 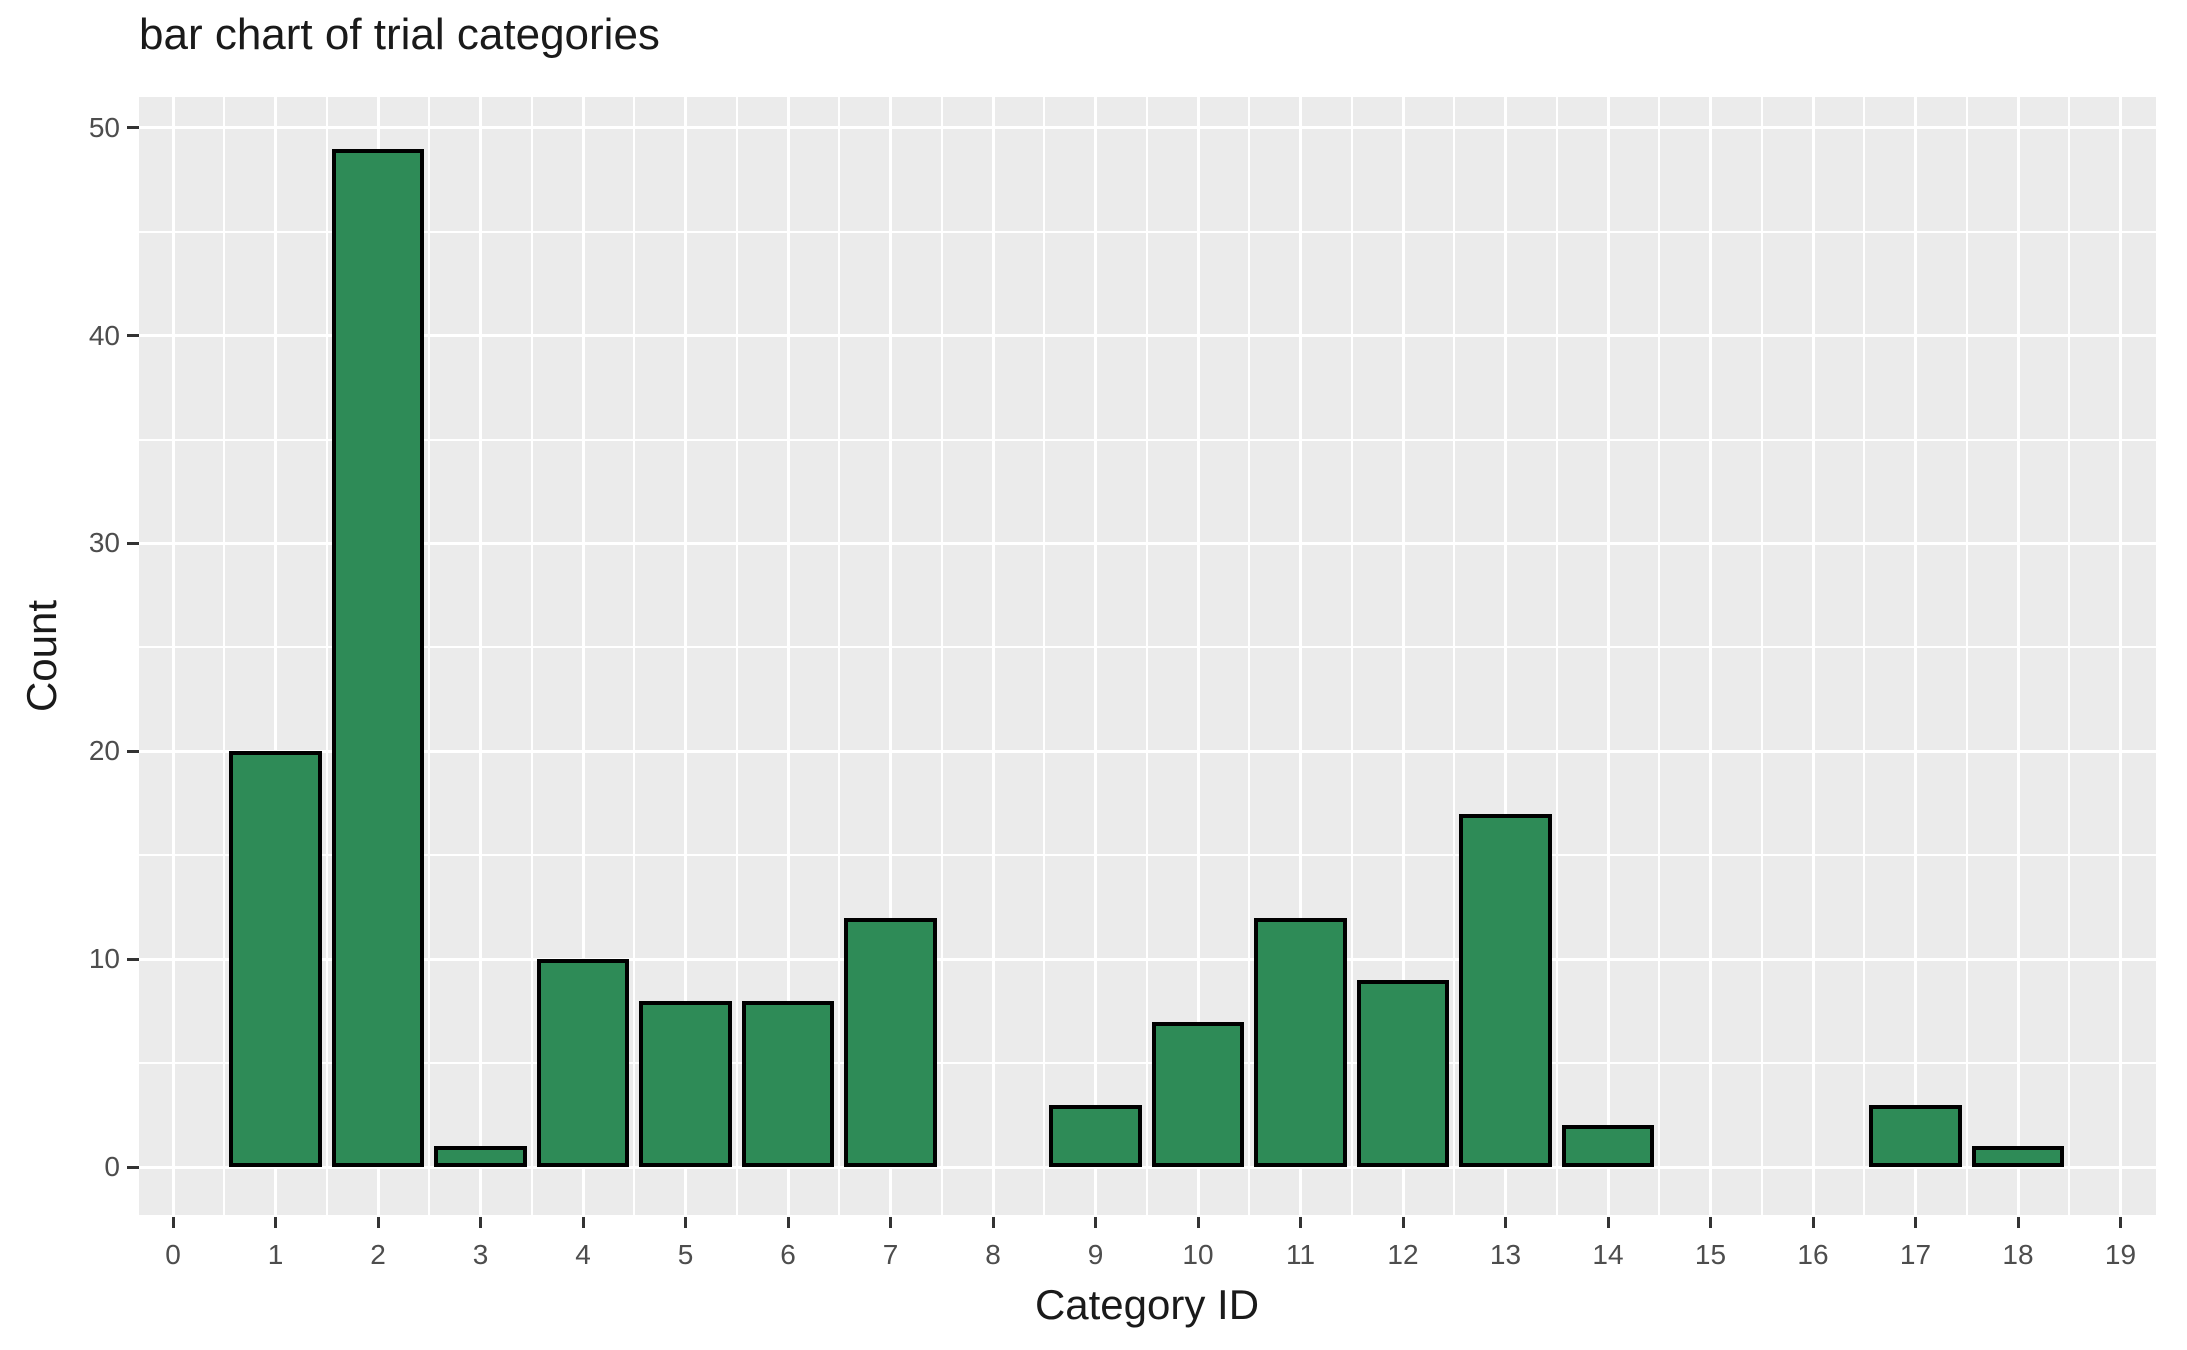 What do you see at coordinates (104, 543) in the screenshot?
I see `y-tick-label: 30` at bounding box center [104, 543].